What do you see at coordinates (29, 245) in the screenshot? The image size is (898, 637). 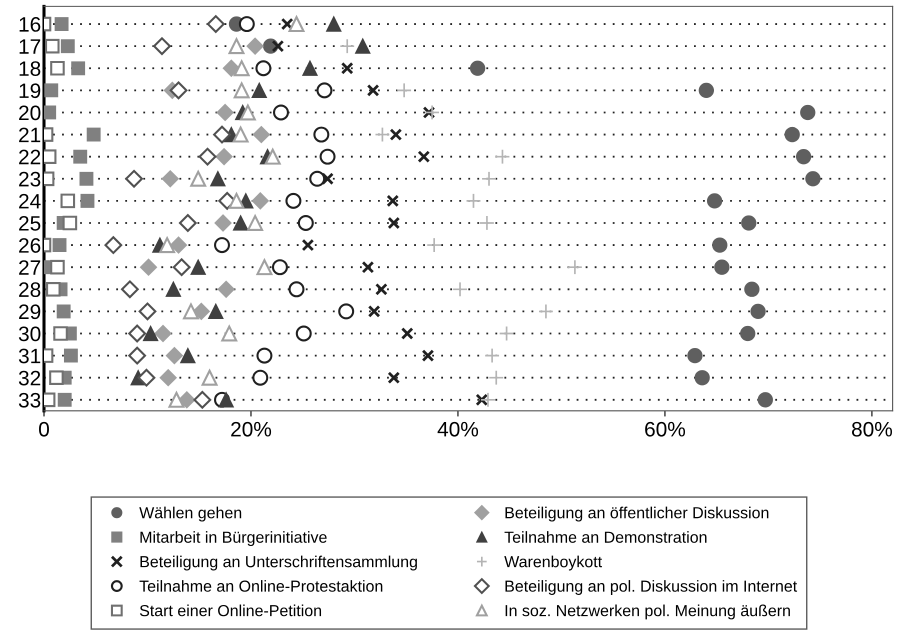 I see `y-tick-label: 26` at bounding box center [29, 245].